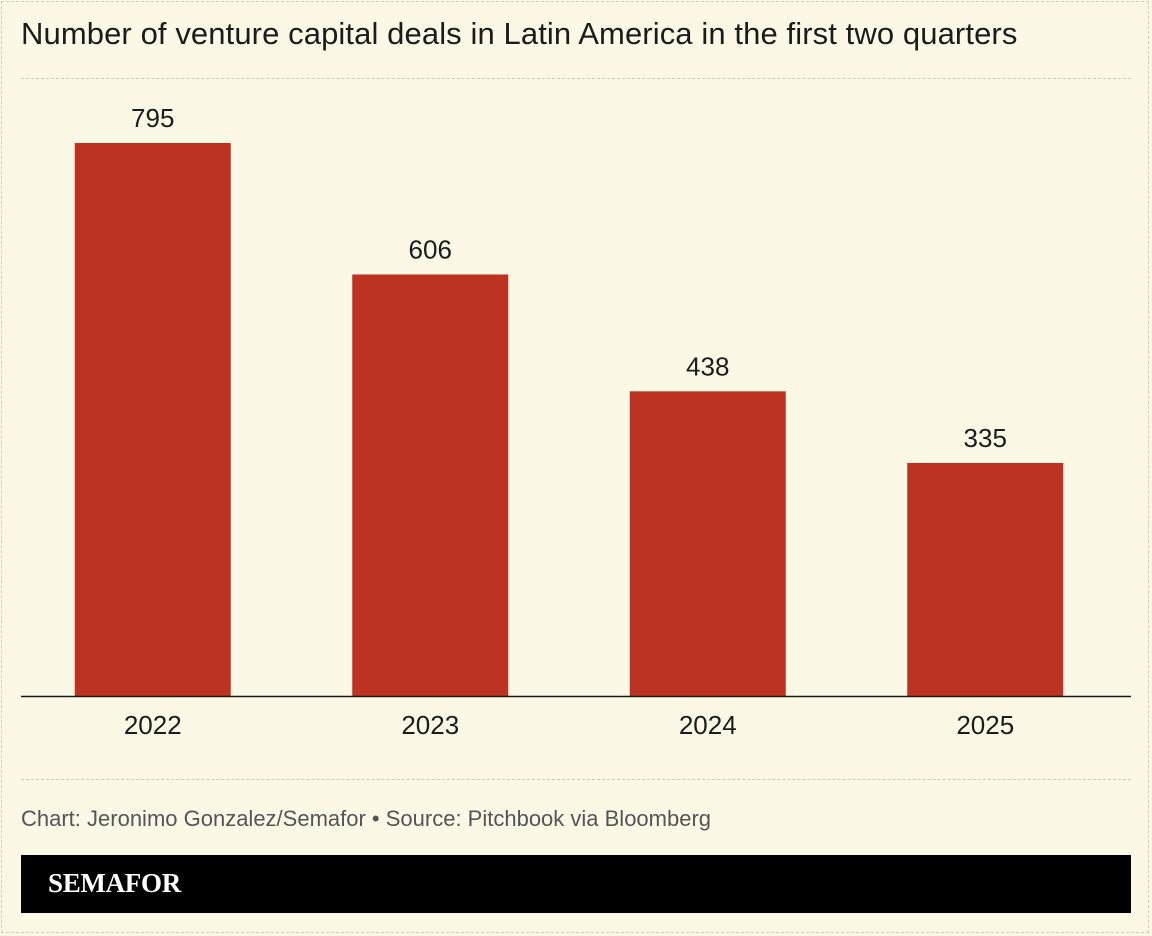 This screenshot has height=936, width=1152. Describe the element at coordinates (114, 883) in the screenshot. I see `semafor-logo: SEMAFOR` at that location.